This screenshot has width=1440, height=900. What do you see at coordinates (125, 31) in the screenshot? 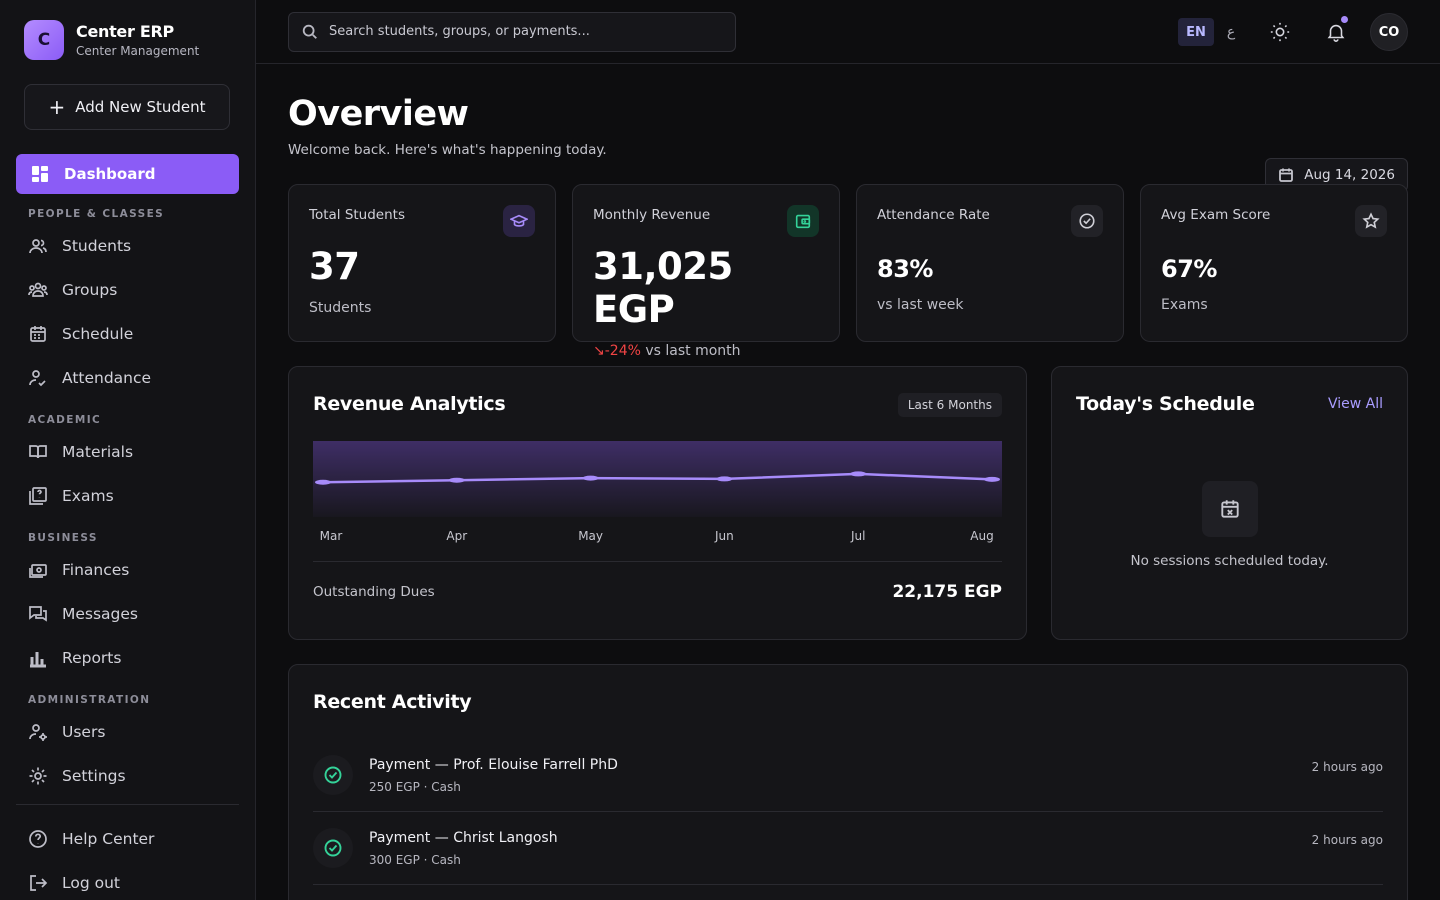
I see `brand-title: Center ERP` at bounding box center [125, 31].